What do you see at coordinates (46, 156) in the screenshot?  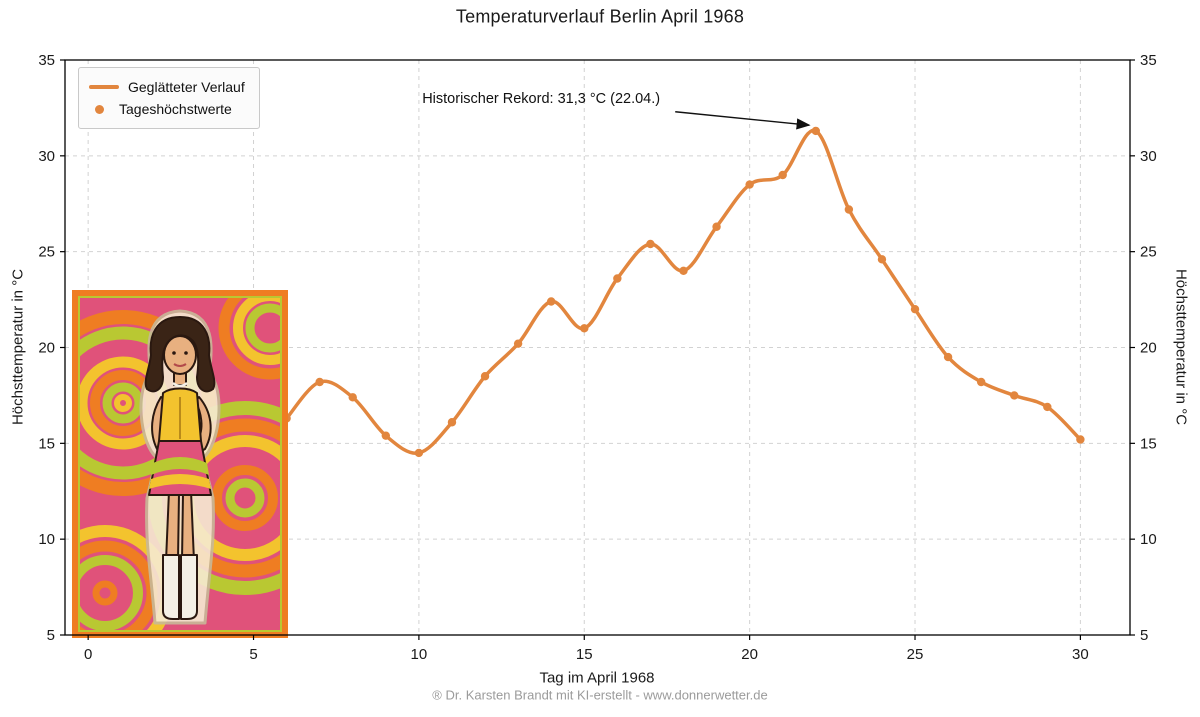 I see `y-tick-label-left: 30` at bounding box center [46, 156].